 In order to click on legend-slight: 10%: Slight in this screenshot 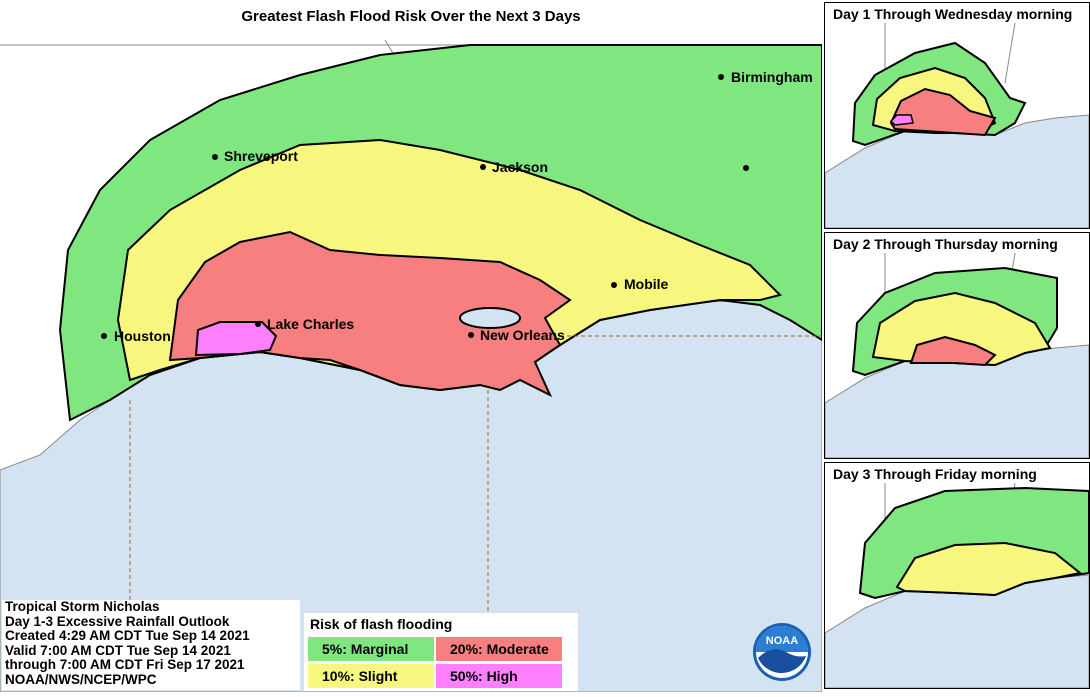, I will do `click(371, 676)`.